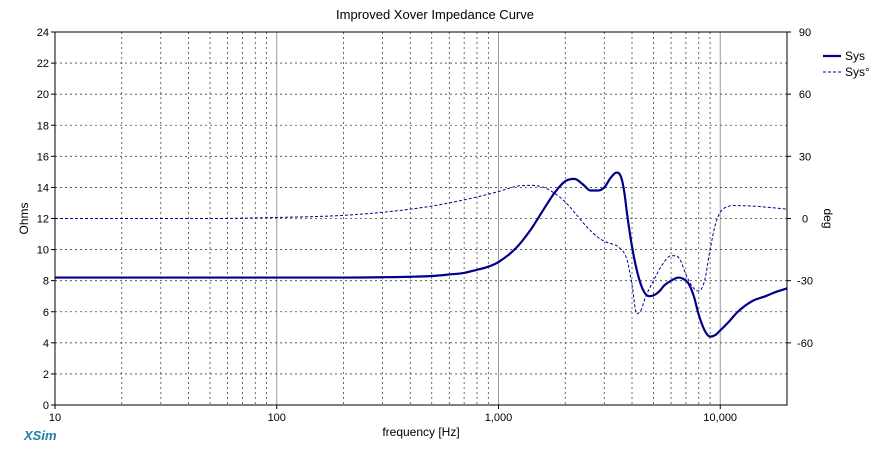  Describe the element at coordinates (43, 95) in the screenshot. I see `y-tick-label: 20` at that location.